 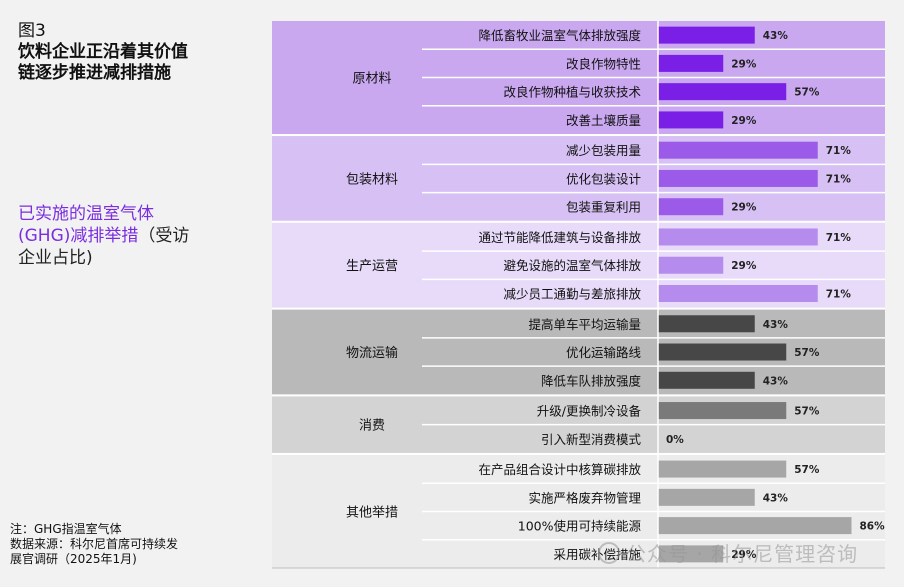 What do you see at coordinates (584, 497) in the screenshot?
I see `bar-category-label: 实施严格废弃物管理` at bounding box center [584, 497].